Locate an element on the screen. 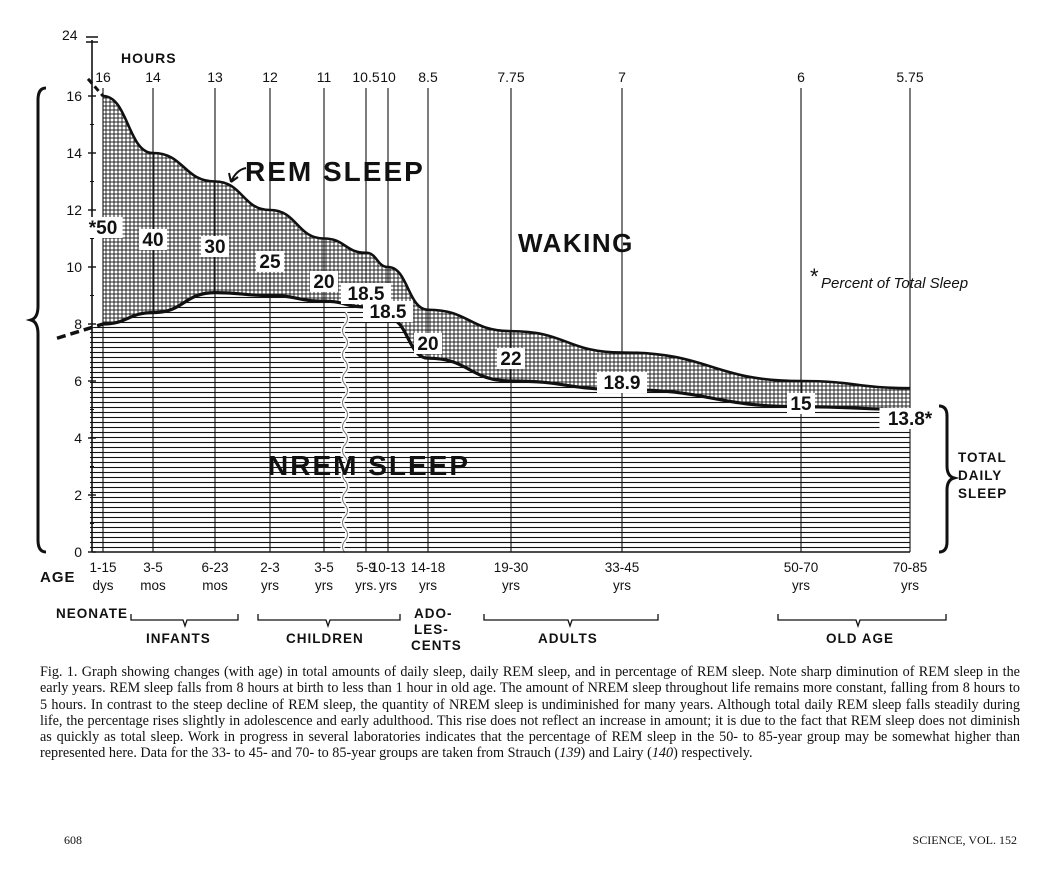 The height and width of the screenshot is (870, 1061). total-daily-sleep-label-3: SLEEP is located at coordinates (982, 493).